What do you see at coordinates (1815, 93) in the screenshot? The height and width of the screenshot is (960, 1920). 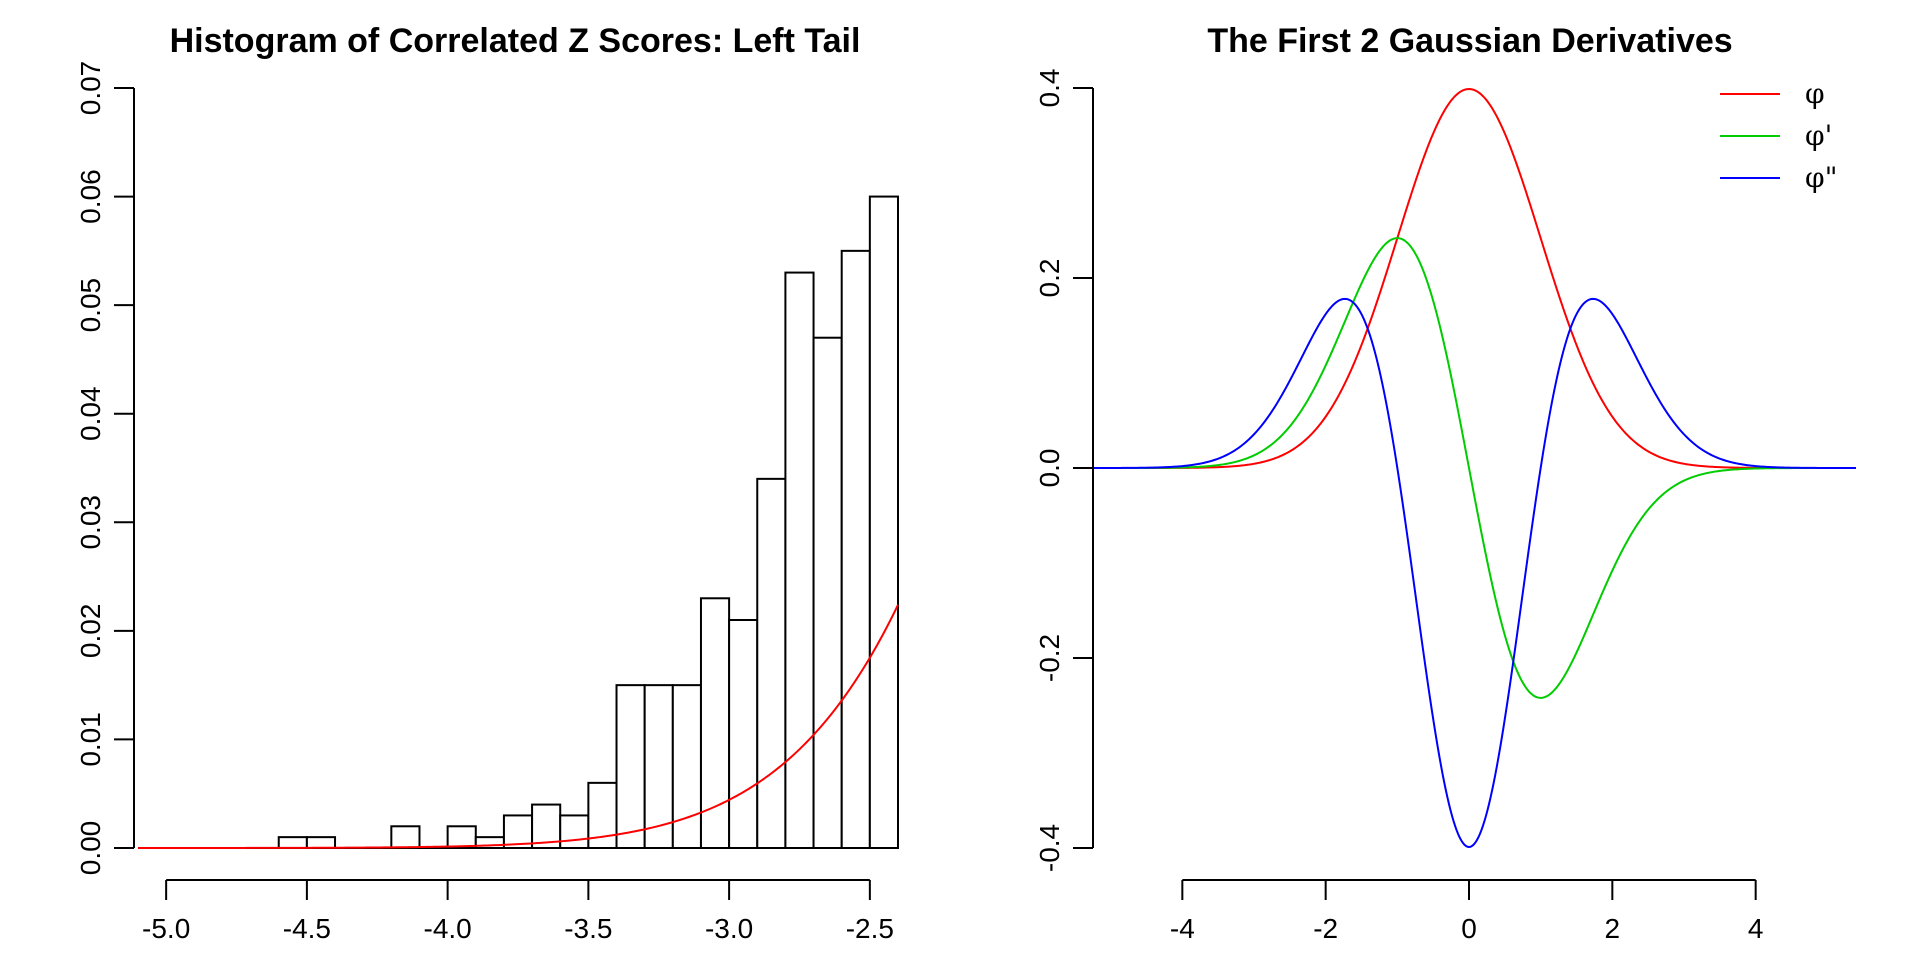 I see `legend-label: φ` at bounding box center [1815, 93].